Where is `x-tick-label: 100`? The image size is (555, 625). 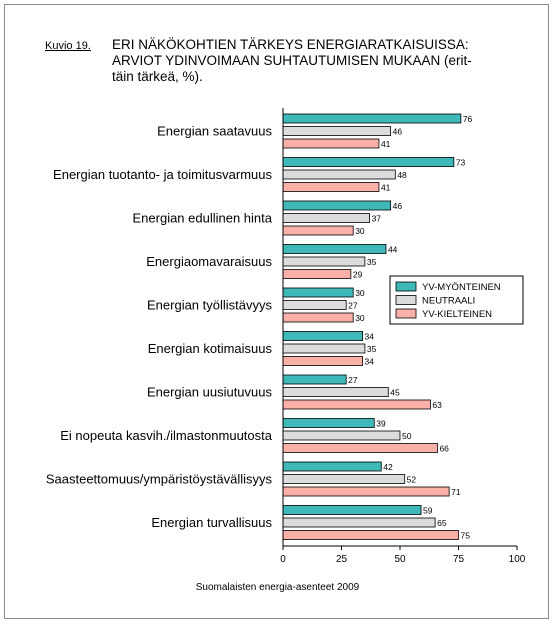
x-tick-label: 100 is located at coordinates (517, 559).